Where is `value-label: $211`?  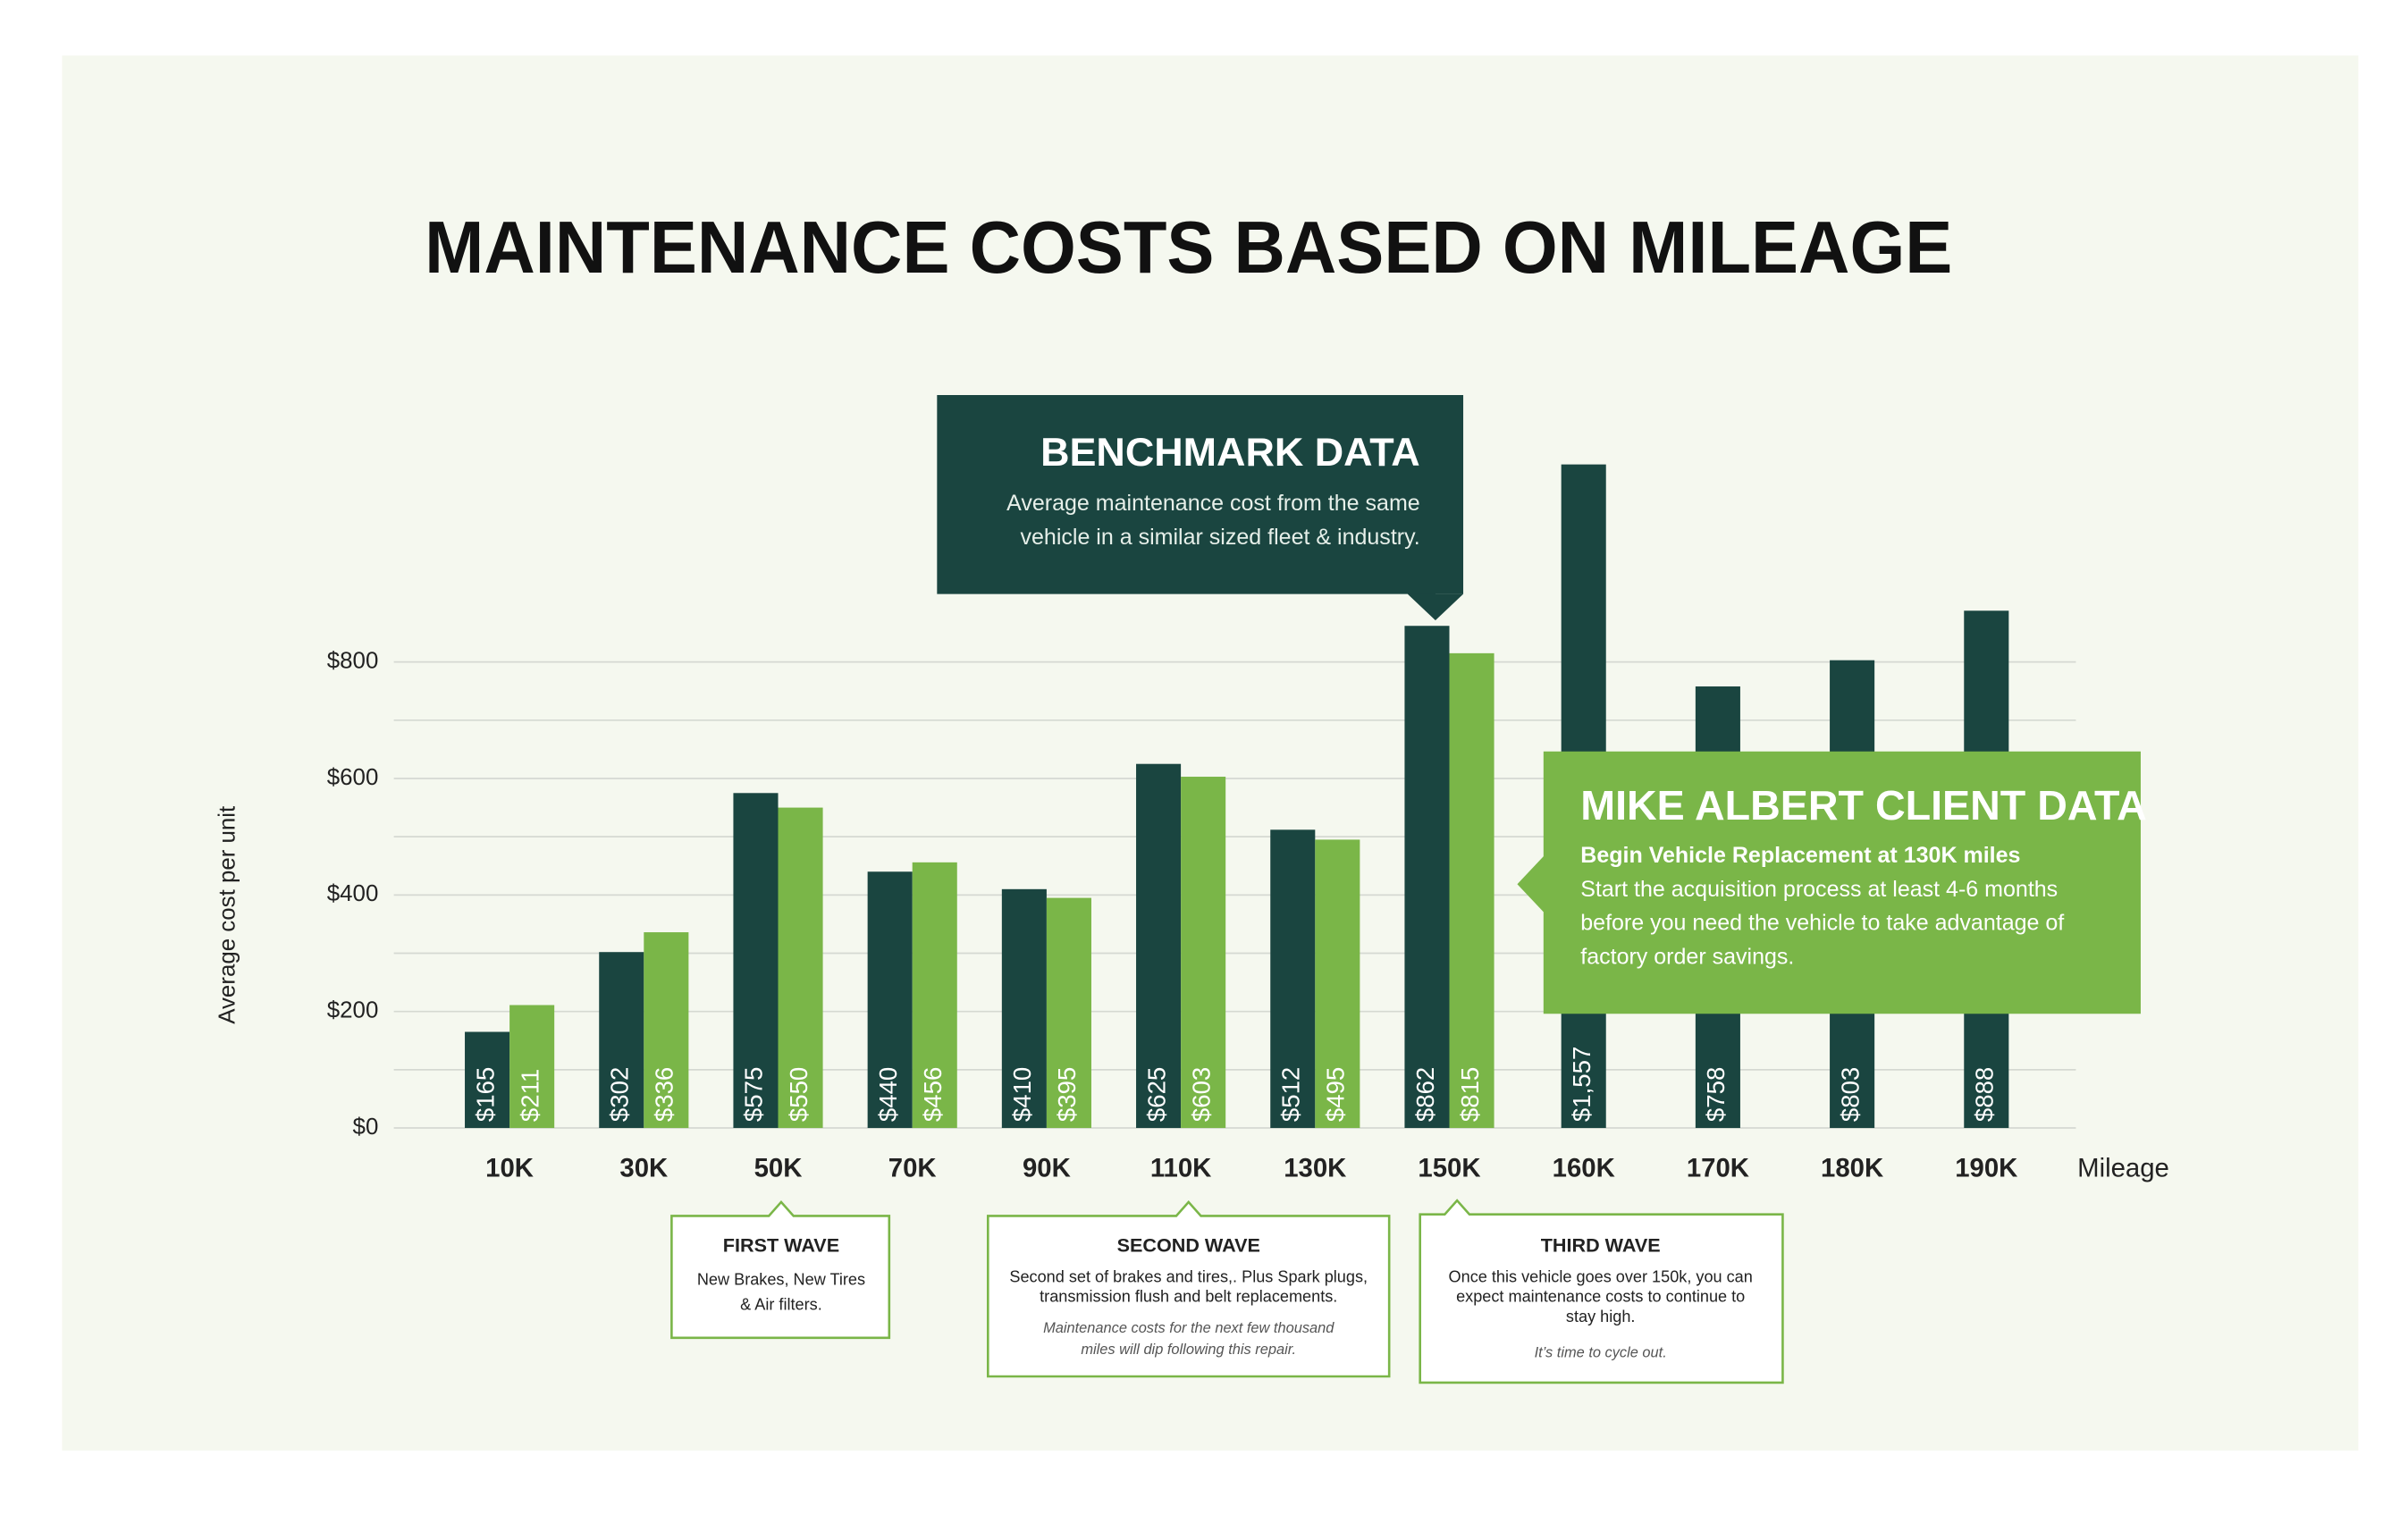
value-label: $211 is located at coordinates (530, 1095).